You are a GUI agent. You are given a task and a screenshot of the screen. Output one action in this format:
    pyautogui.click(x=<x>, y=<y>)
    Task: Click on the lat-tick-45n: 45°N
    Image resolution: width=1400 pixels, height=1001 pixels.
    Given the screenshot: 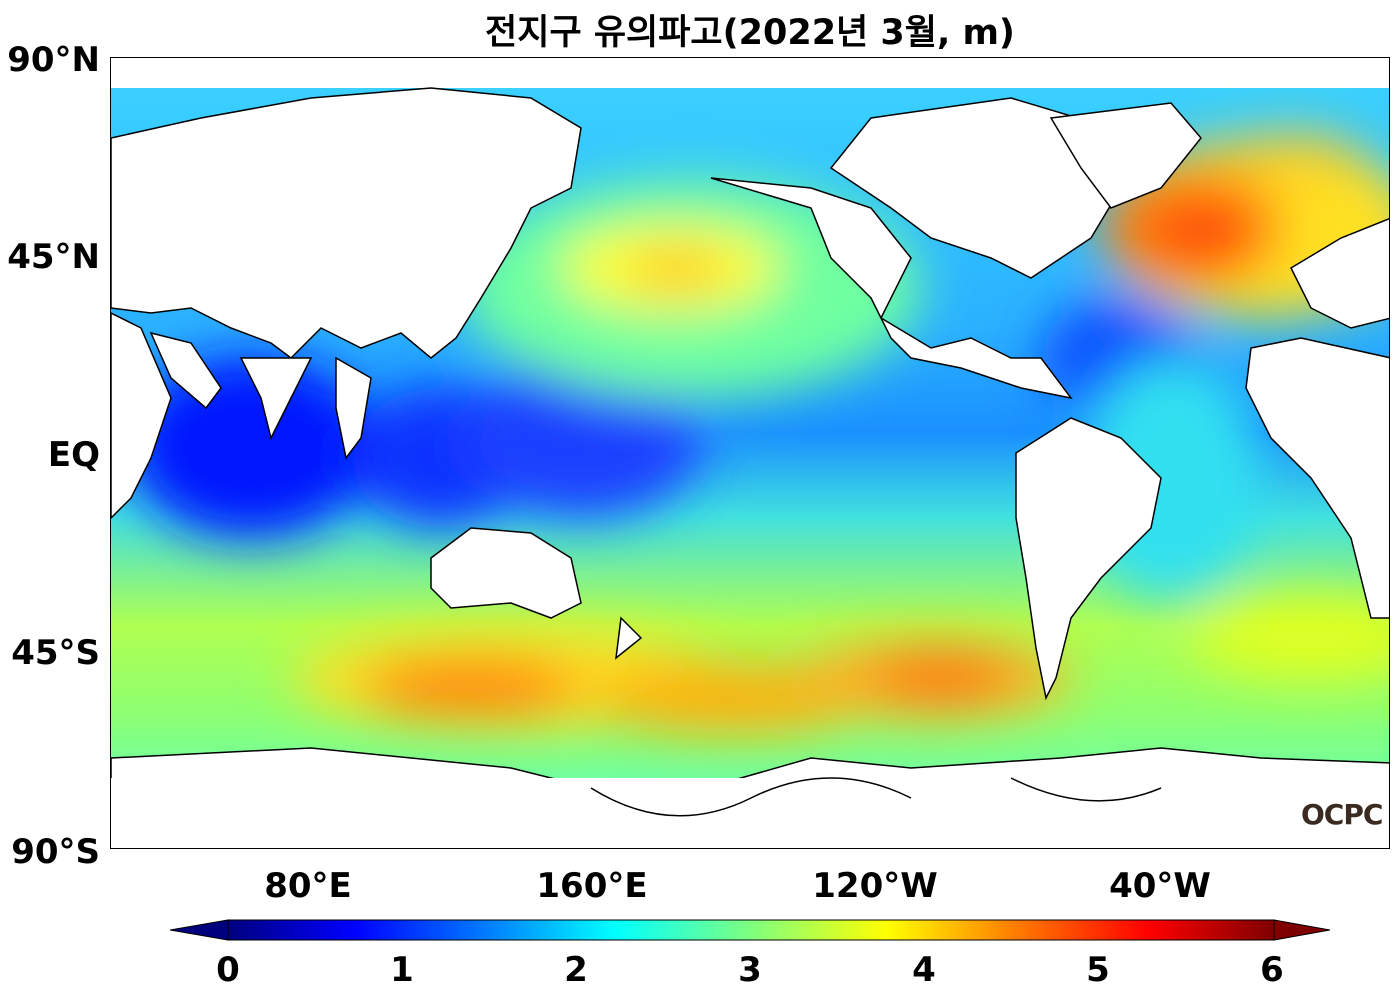 What is the action you would take?
    pyautogui.click(x=53, y=257)
    